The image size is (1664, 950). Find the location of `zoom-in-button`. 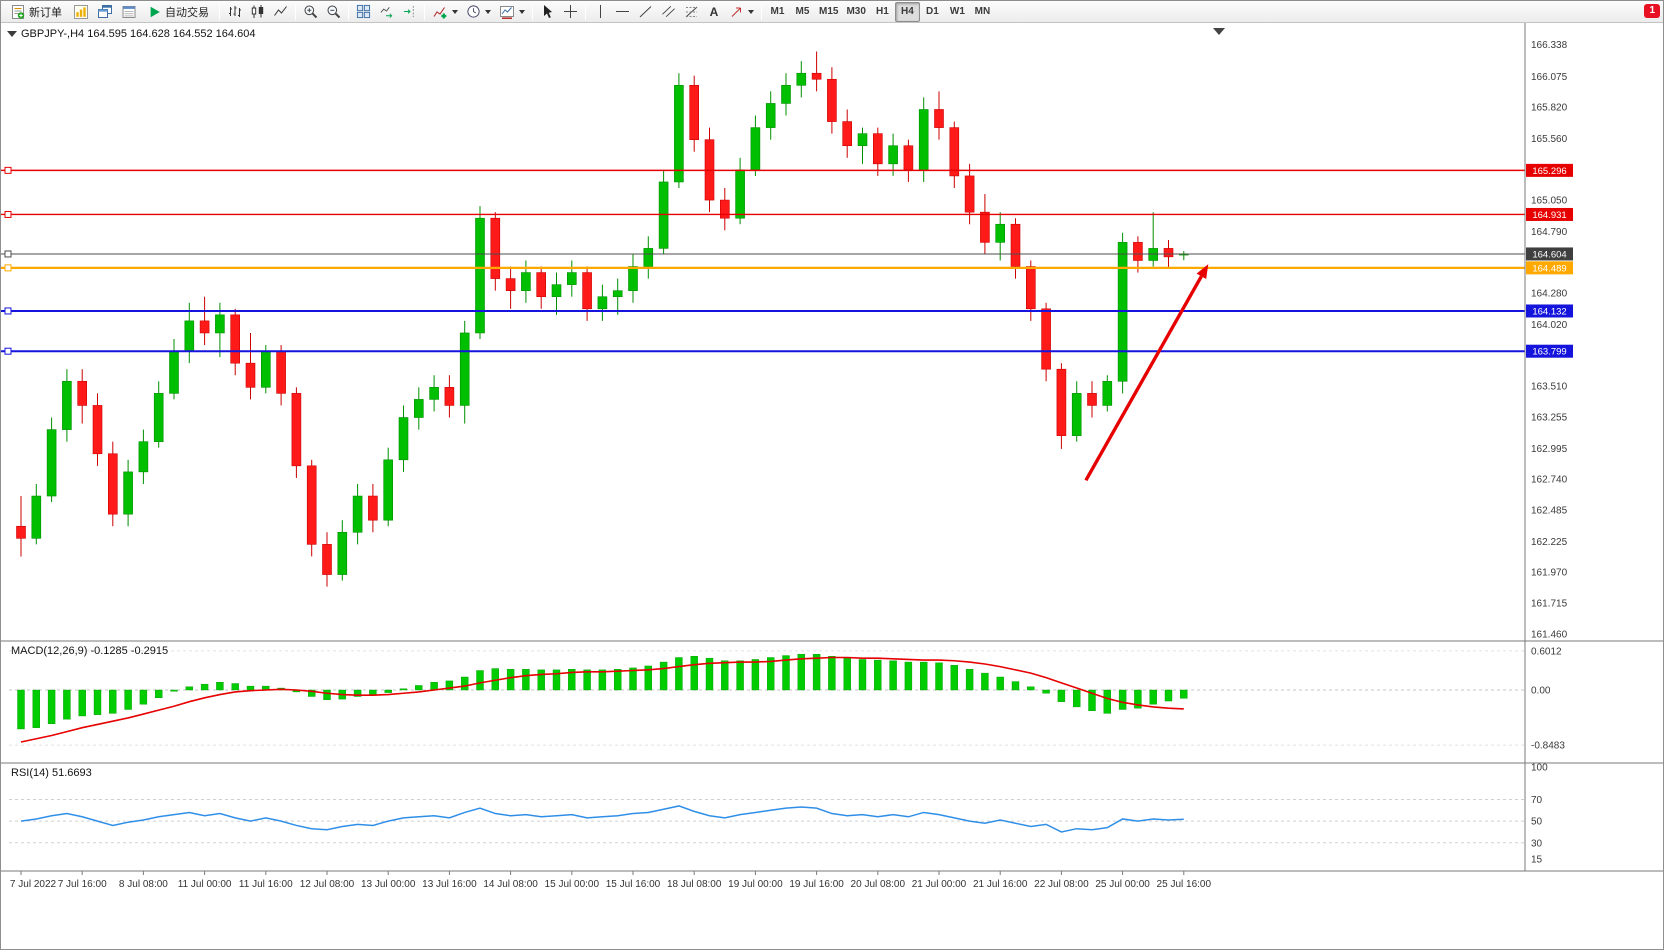

zoom-in-button is located at coordinates (310, 12).